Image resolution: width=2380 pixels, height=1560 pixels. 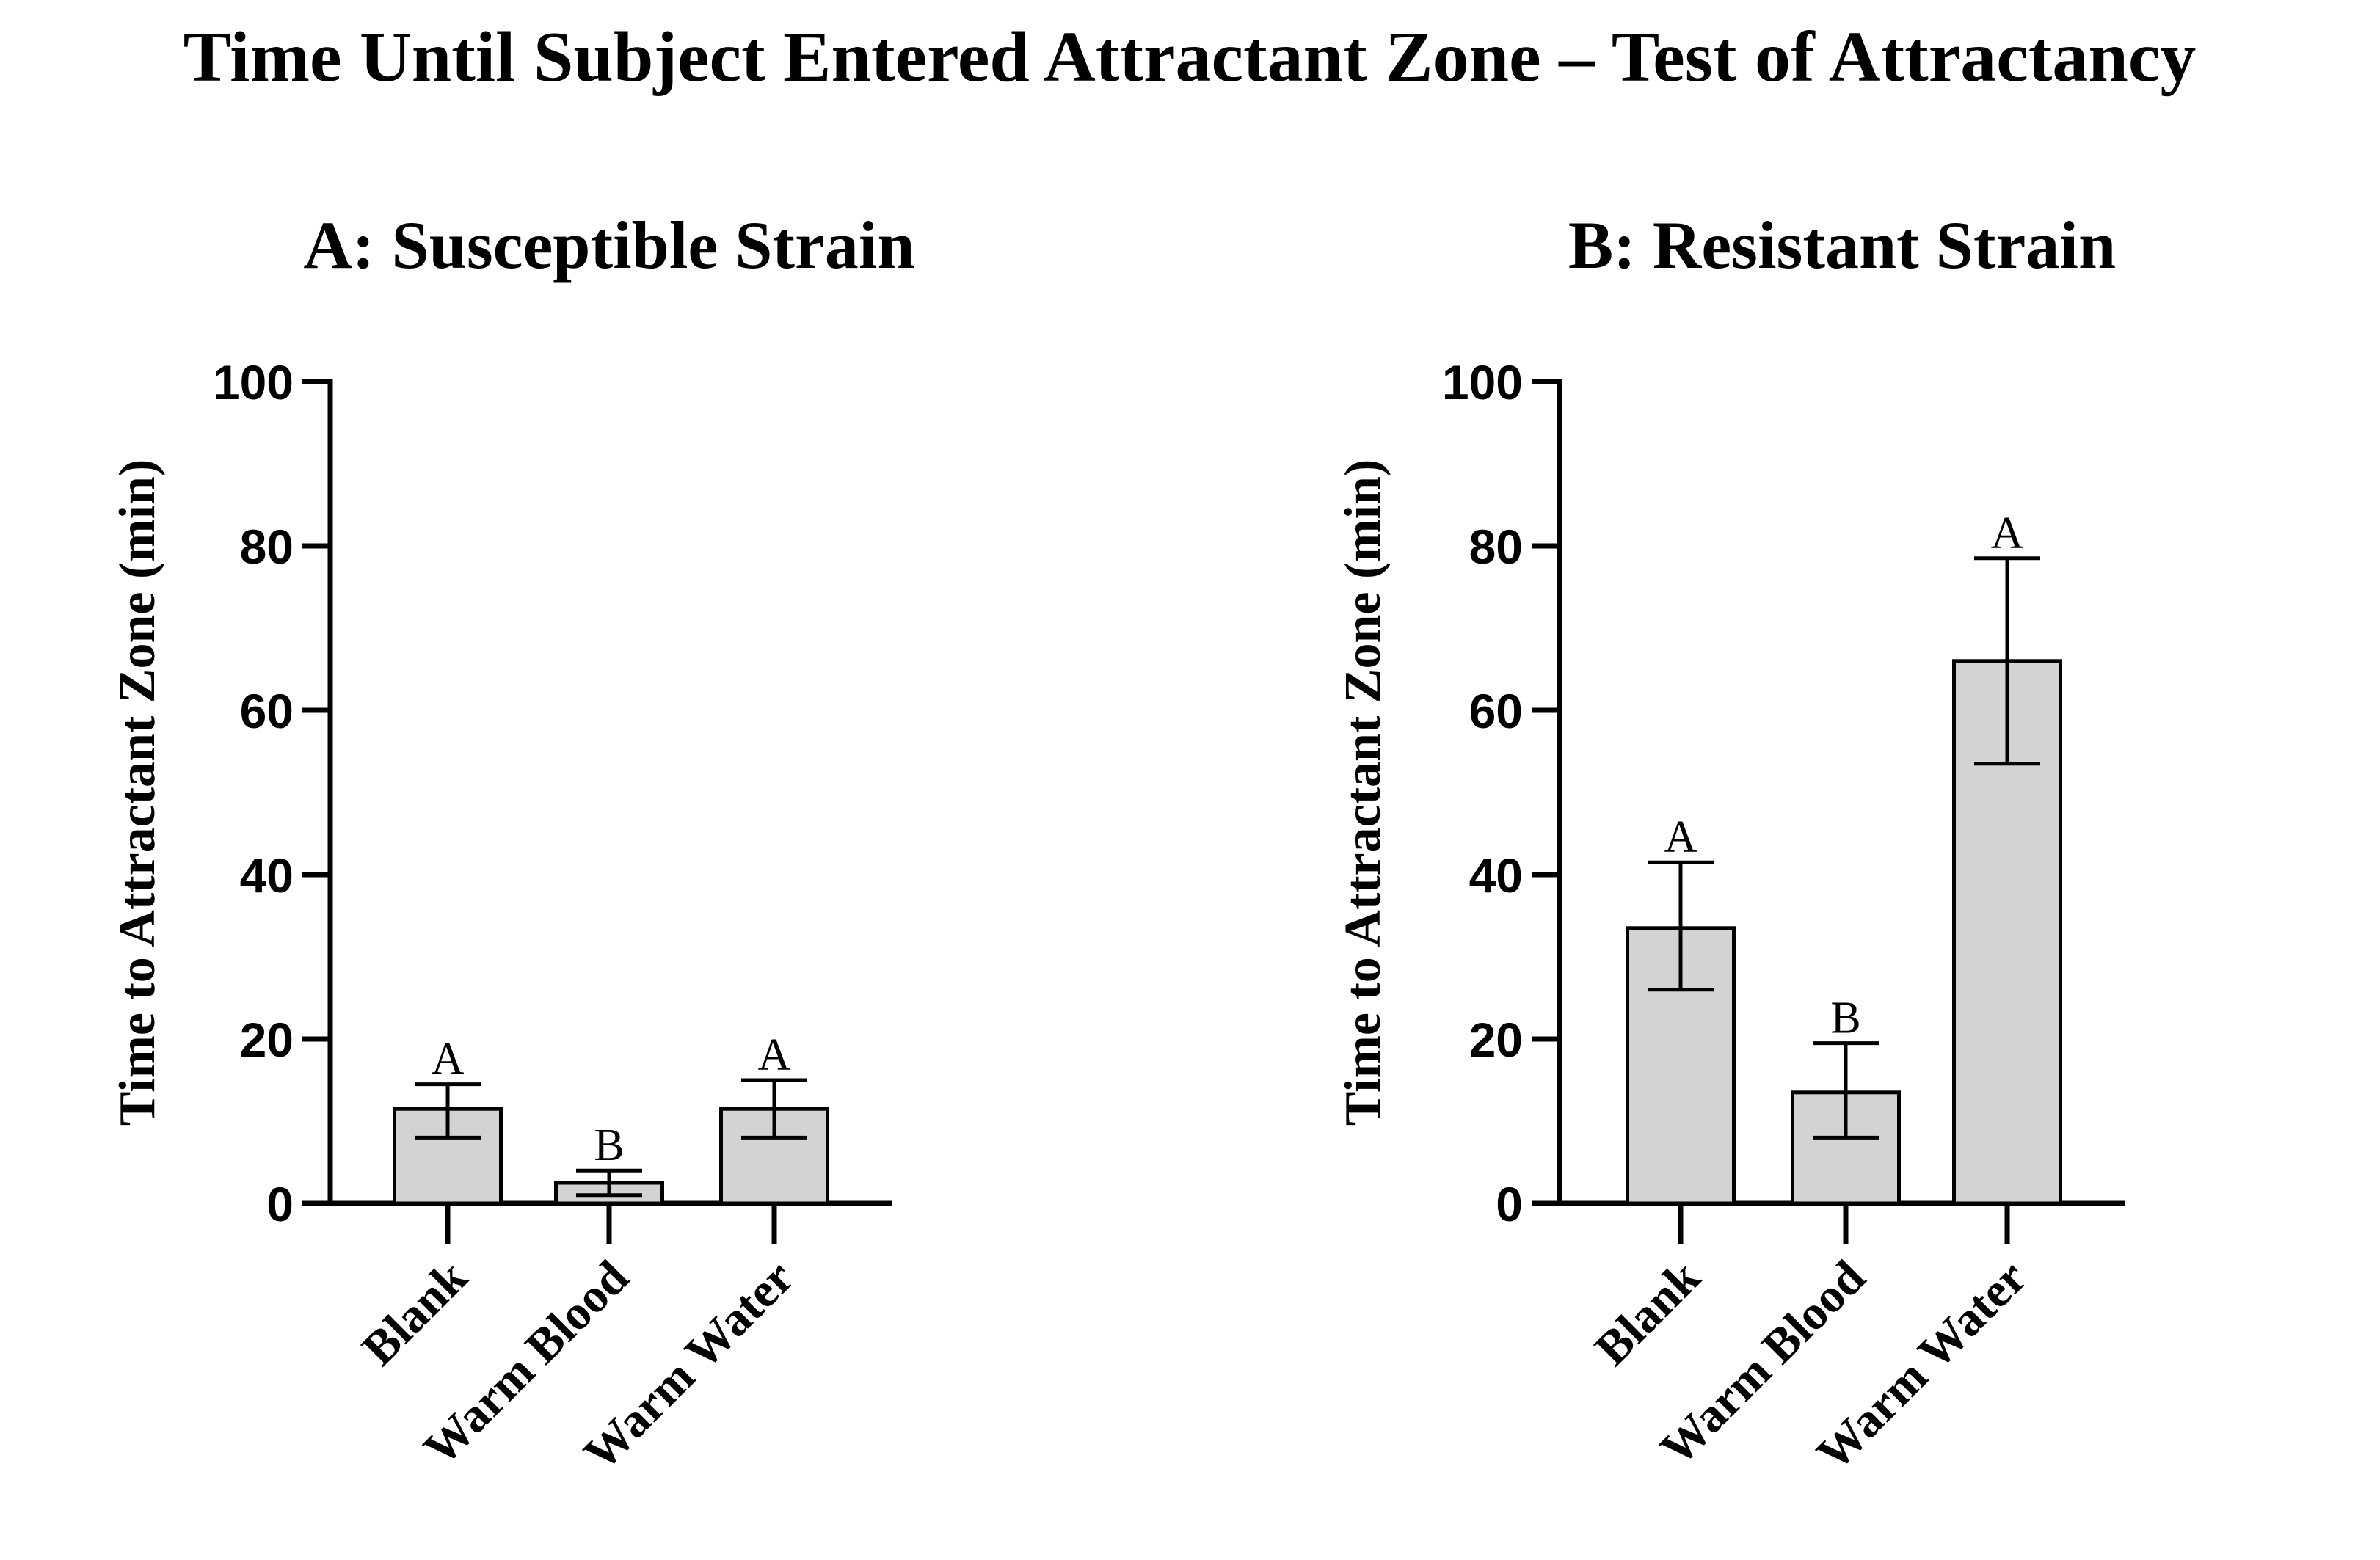 What do you see at coordinates (1842, 245) in the screenshot?
I see `panel-title: B: Resistant Strain` at bounding box center [1842, 245].